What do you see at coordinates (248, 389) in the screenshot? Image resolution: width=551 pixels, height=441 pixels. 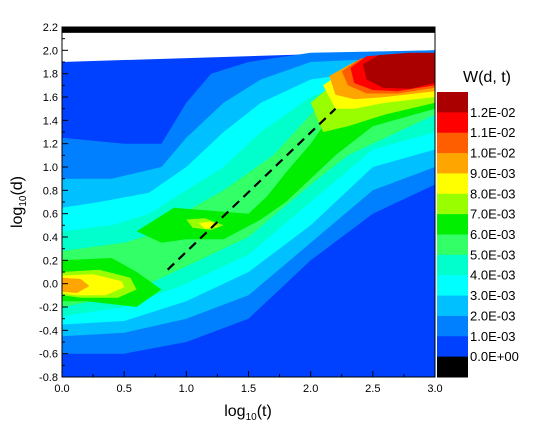 I see `x-tick-label: 1.5` at bounding box center [248, 389].